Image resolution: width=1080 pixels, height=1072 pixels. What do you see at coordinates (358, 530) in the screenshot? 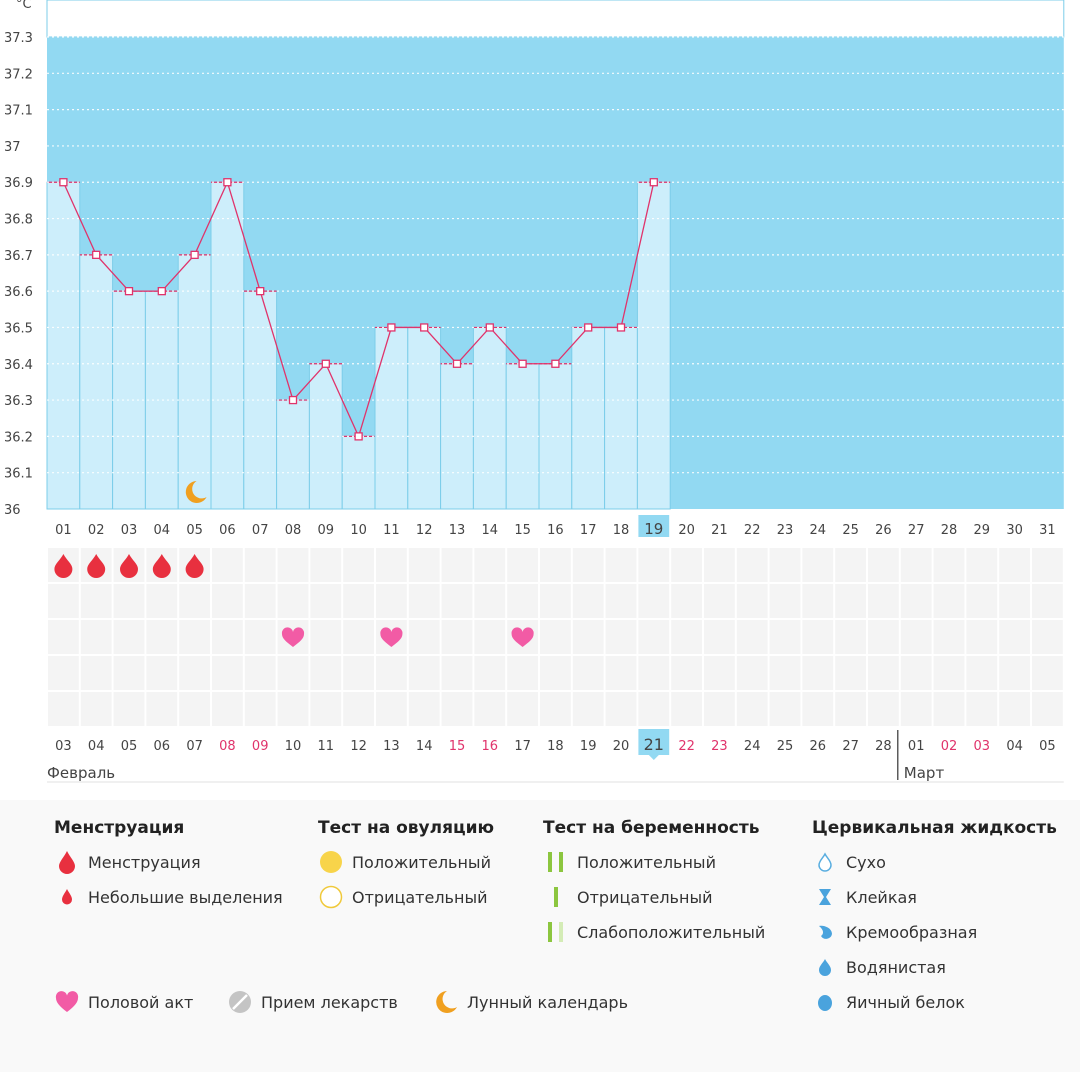
I see `cycle-day-label: 10` at bounding box center [358, 530].